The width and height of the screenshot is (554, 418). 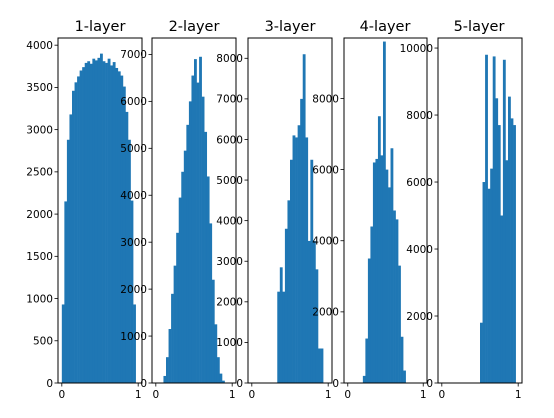 What do you see at coordinates (290, 27) in the screenshot?
I see `panel-title: 3-layer` at bounding box center [290, 27].